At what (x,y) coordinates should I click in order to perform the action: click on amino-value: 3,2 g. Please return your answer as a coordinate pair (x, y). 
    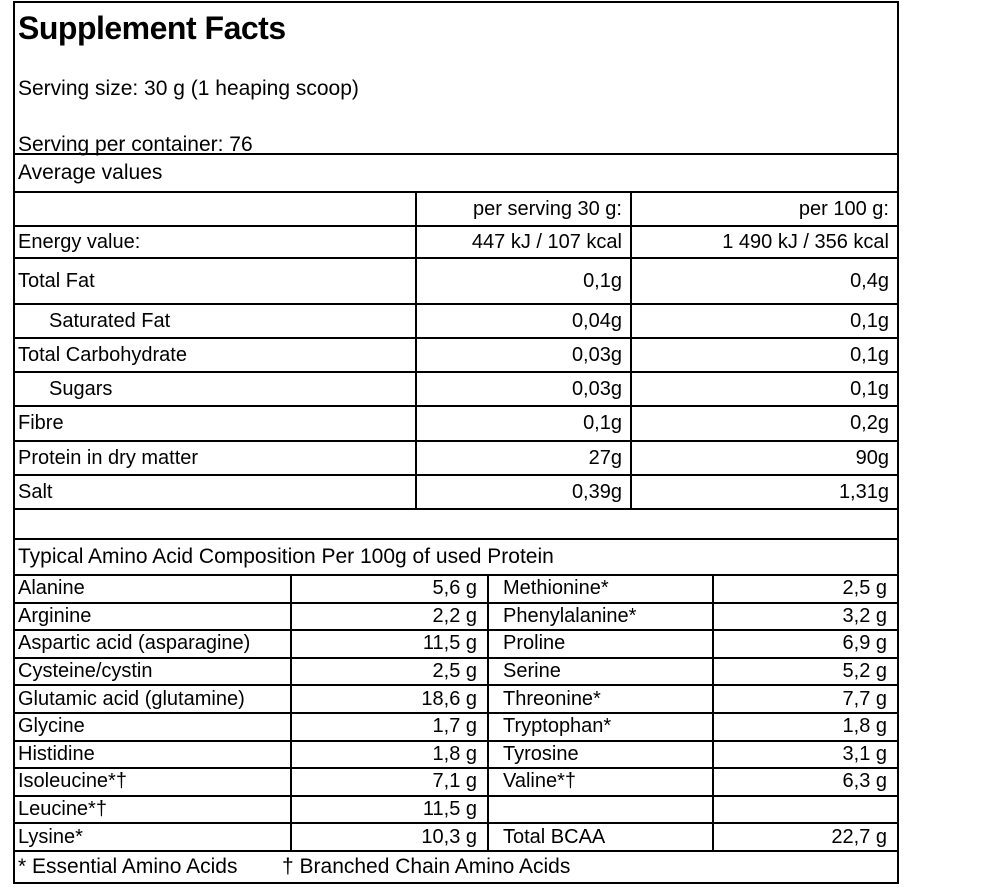
    Looking at the image, I should click on (804, 616).